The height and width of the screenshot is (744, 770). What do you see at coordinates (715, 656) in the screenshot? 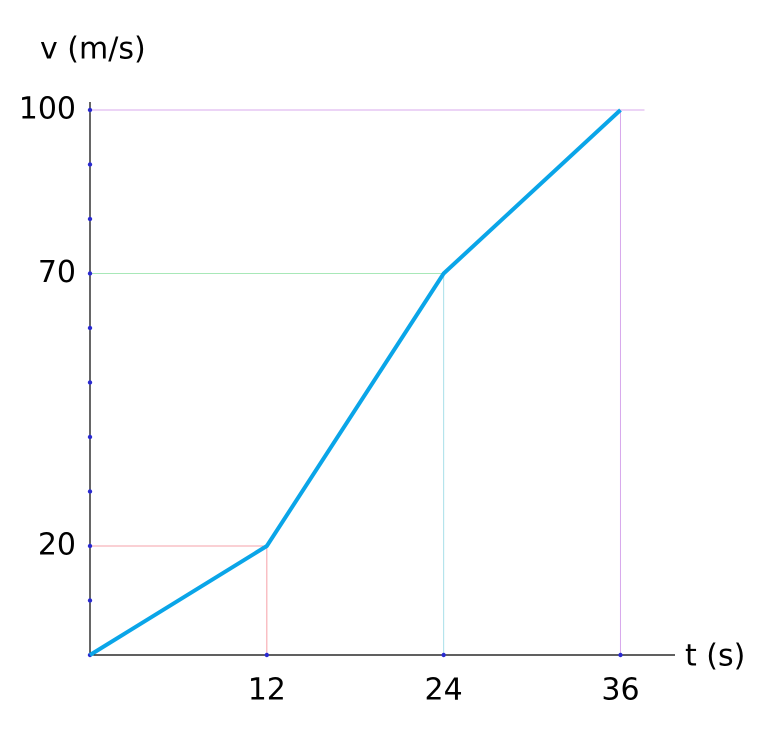
I see `x-axis-label: t (s)` at bounding box center [715, 656].